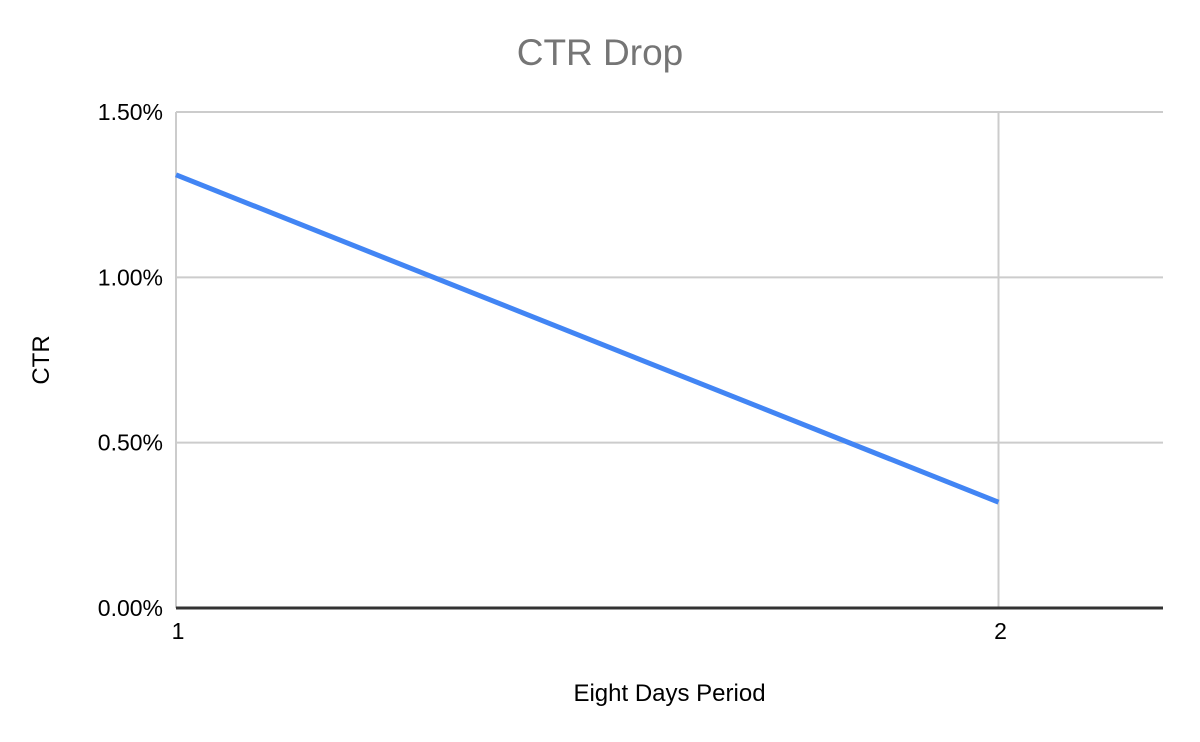 The image size is (1200, 742). What do you see at coordinates (669, 693) in the screenshot?
I see `x-axis-title: Eight Days Period` at bounding box center [669, 693].